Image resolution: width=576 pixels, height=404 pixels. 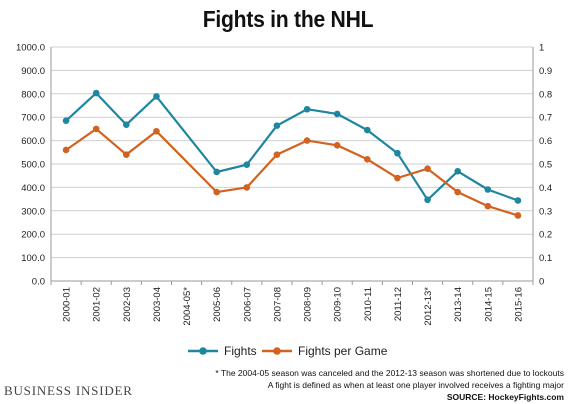 What do you see at coordinates (33, 118) in the screenshot?
I see `y-left-tick-label: 700.0` at bounding box center [33, 118].